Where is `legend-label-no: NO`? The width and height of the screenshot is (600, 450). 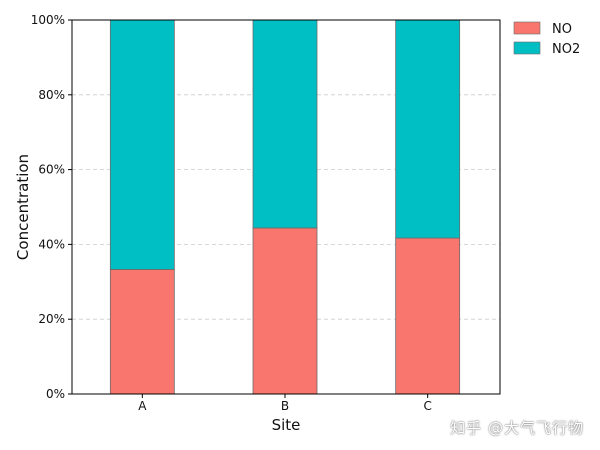 legend-label-no: NO is located at coordinates (562, 29).